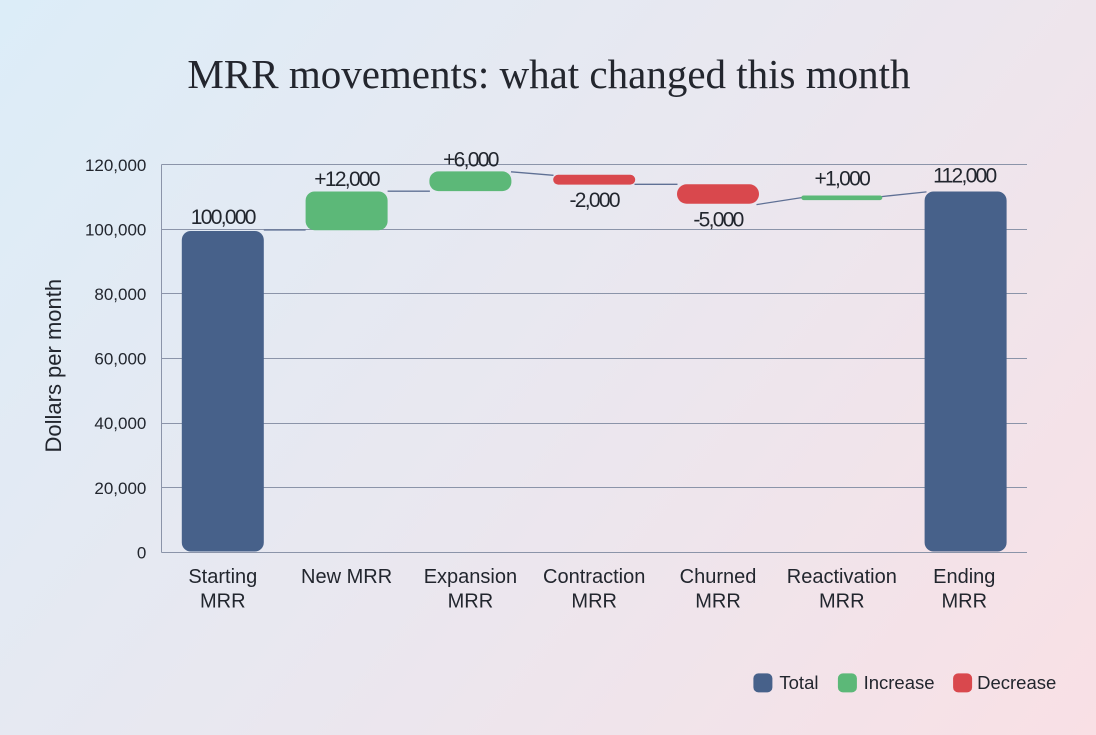 This screenshot has height=735, width=1096. I want to click on svg-text: Reactivation, so click(842, 577).